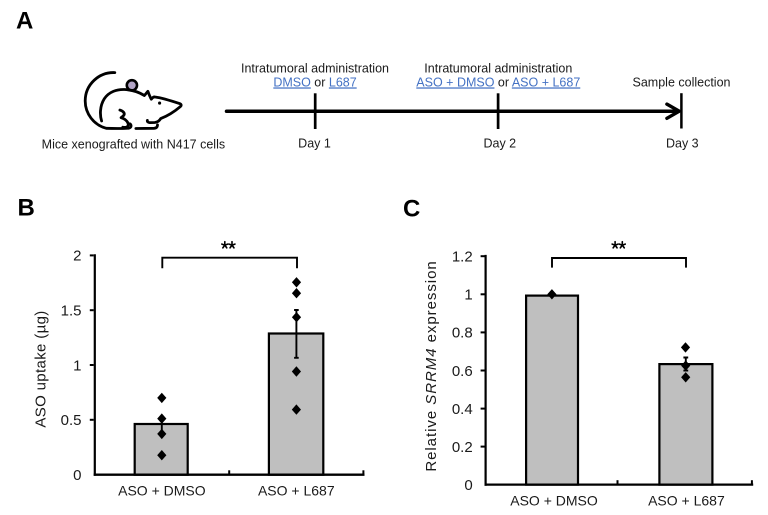 Image resolution: width=768 pixels, height=515 pixels. What do you see at coordinates (462, 257) in the screenshot?
I see `svg-text: 1.2` at bounding box center [462, 257].